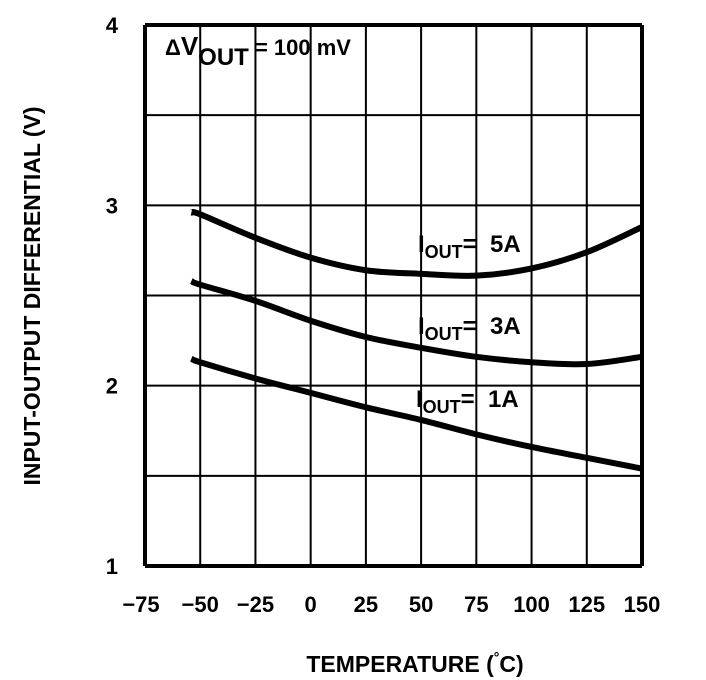  I want to click on annotation: ΔVOUT = 100 mV, so click(258, 51).